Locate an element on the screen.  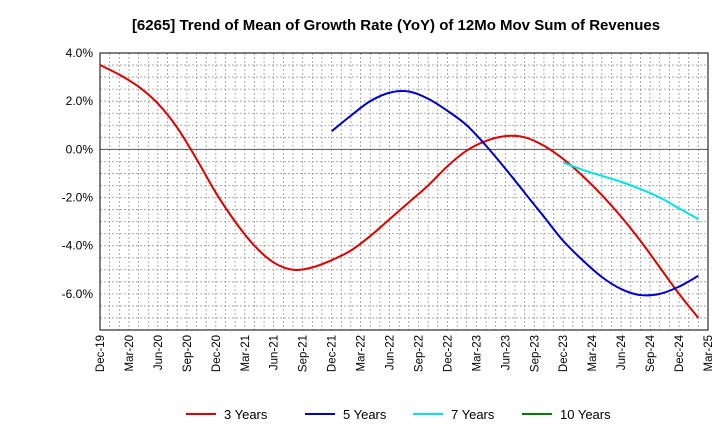
y-tick-label: 4.0% is located at coordinates (80, 53).